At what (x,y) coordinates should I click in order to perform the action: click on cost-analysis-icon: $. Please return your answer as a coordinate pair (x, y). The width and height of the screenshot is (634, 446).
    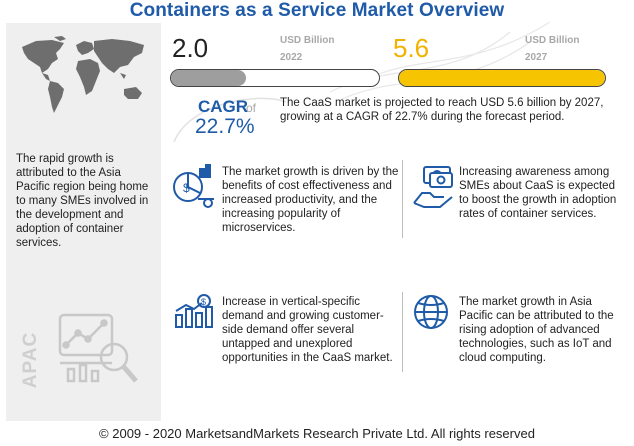
    Looking at the image, I should click on (193, 186).